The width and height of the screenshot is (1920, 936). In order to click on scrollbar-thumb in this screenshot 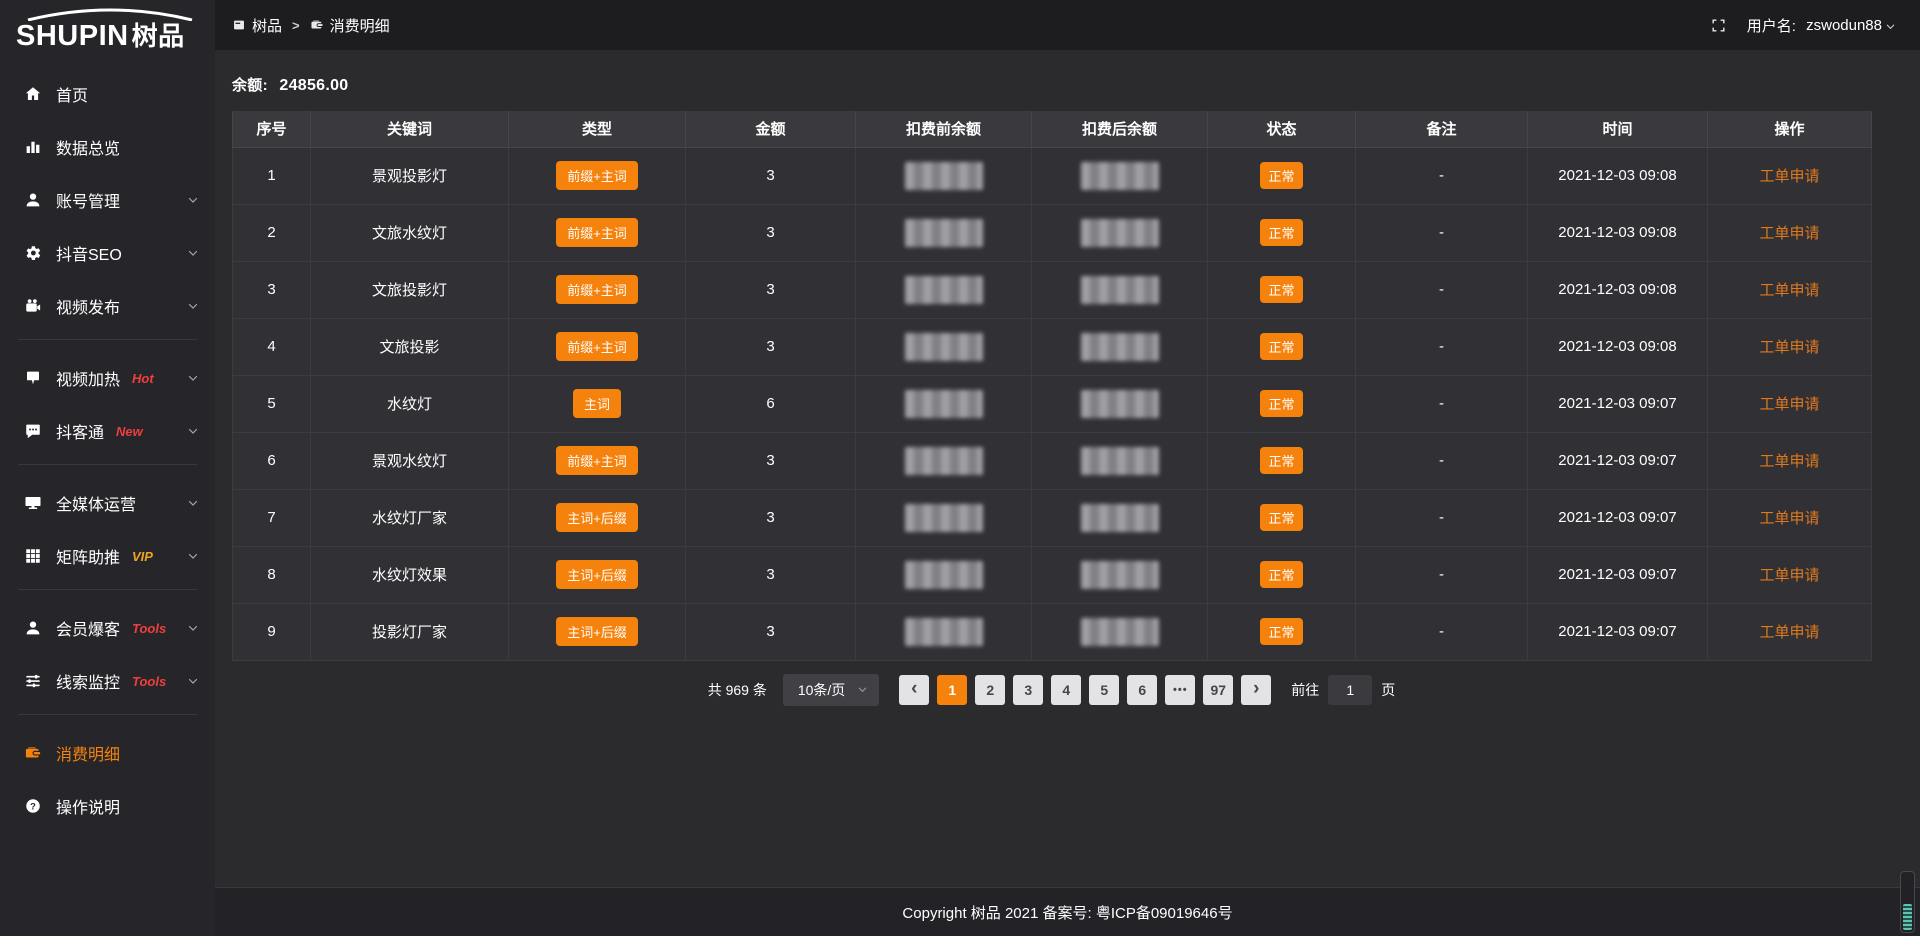, I will do `click(1907, 917)`.